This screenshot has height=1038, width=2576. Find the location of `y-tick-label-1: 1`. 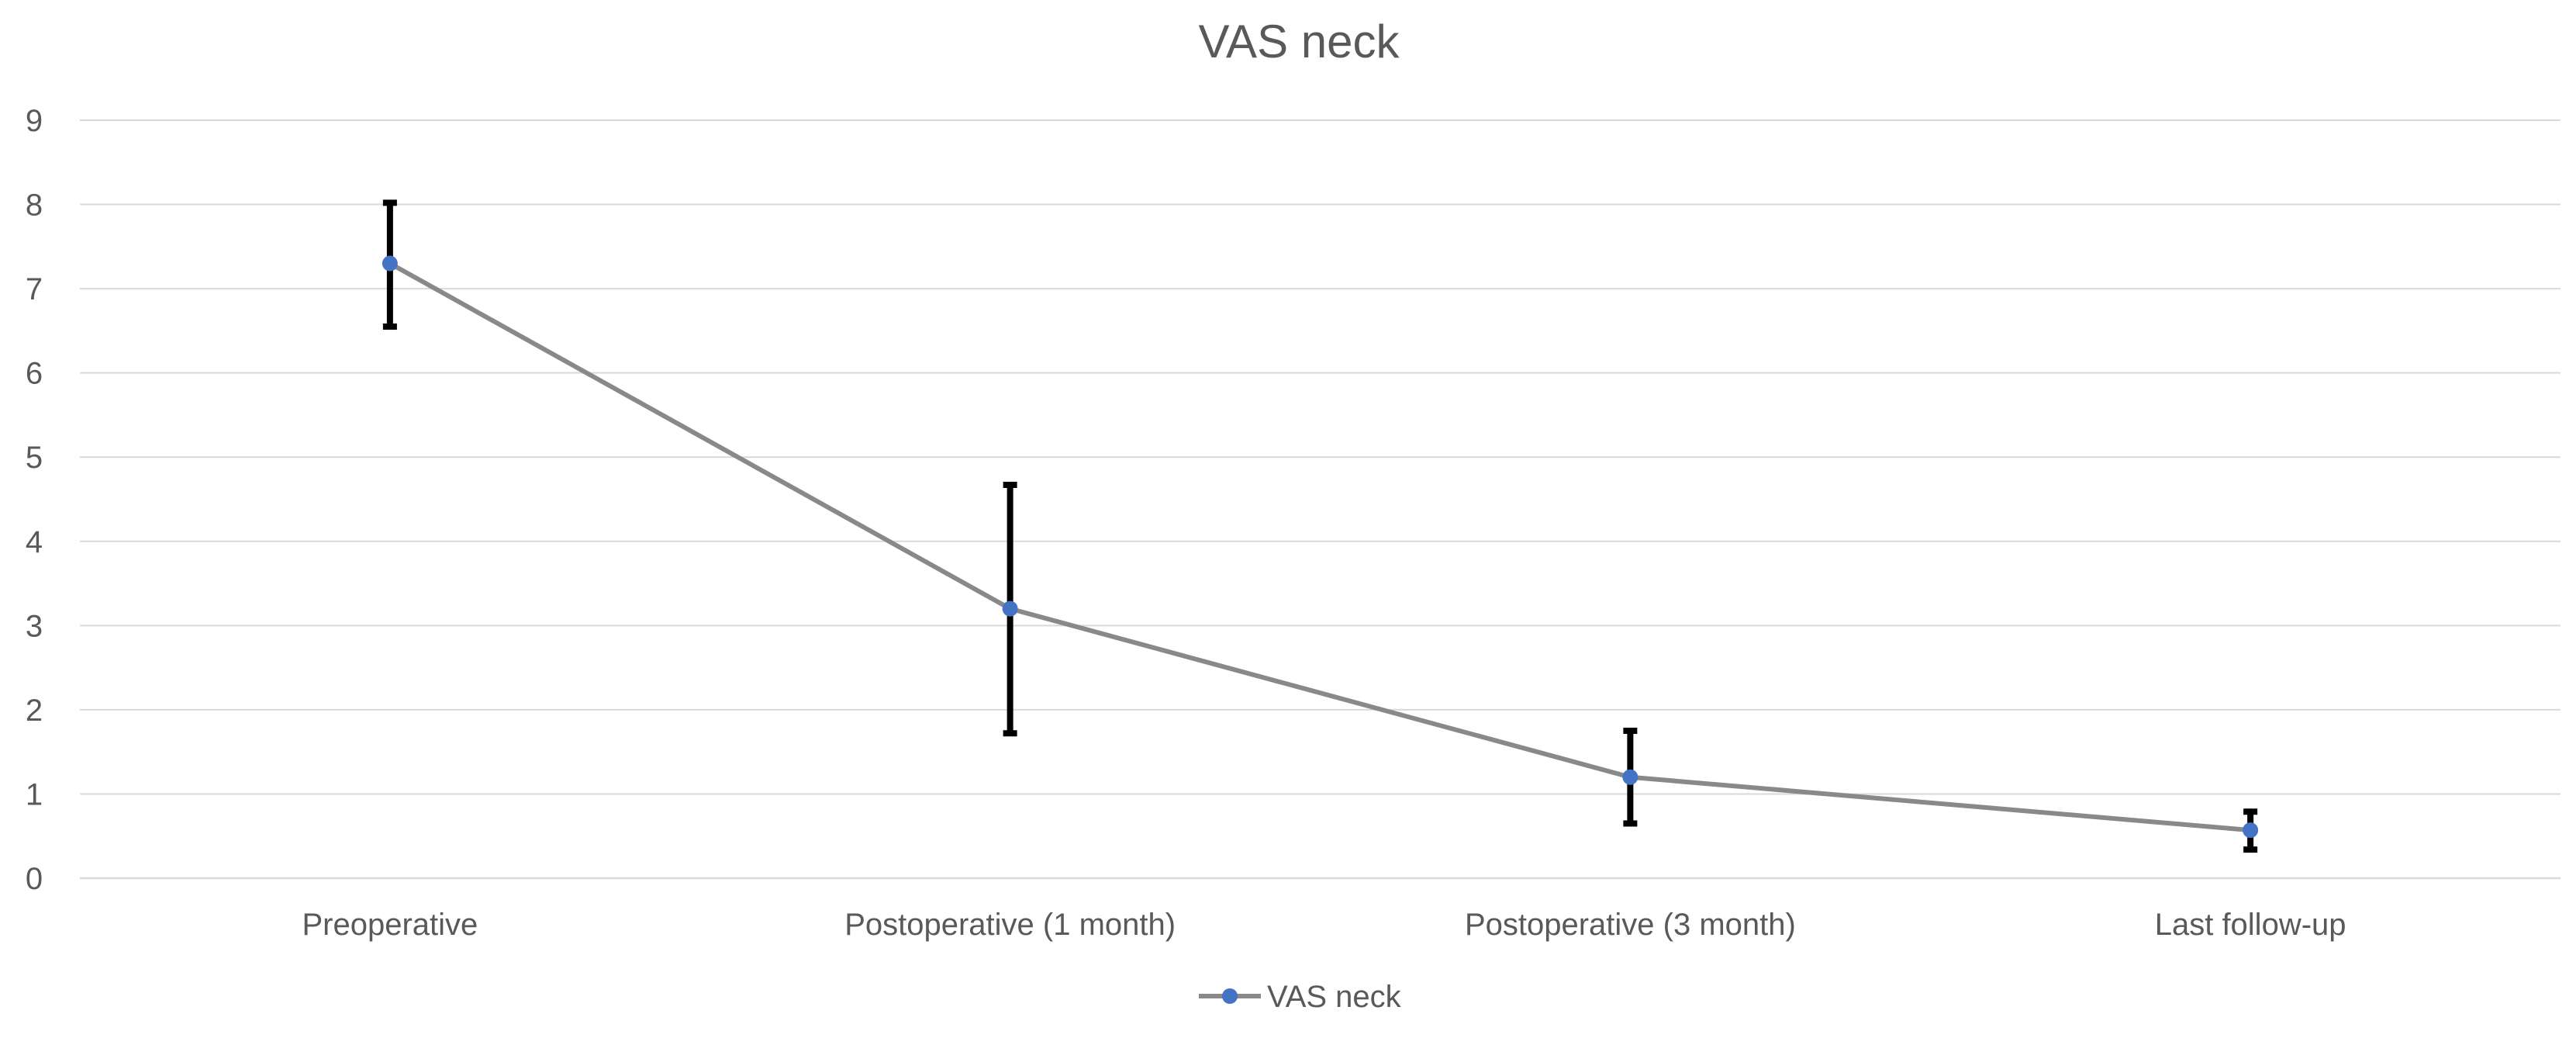

y-tick-label-1: 1 is located at coordinates (34, 794).